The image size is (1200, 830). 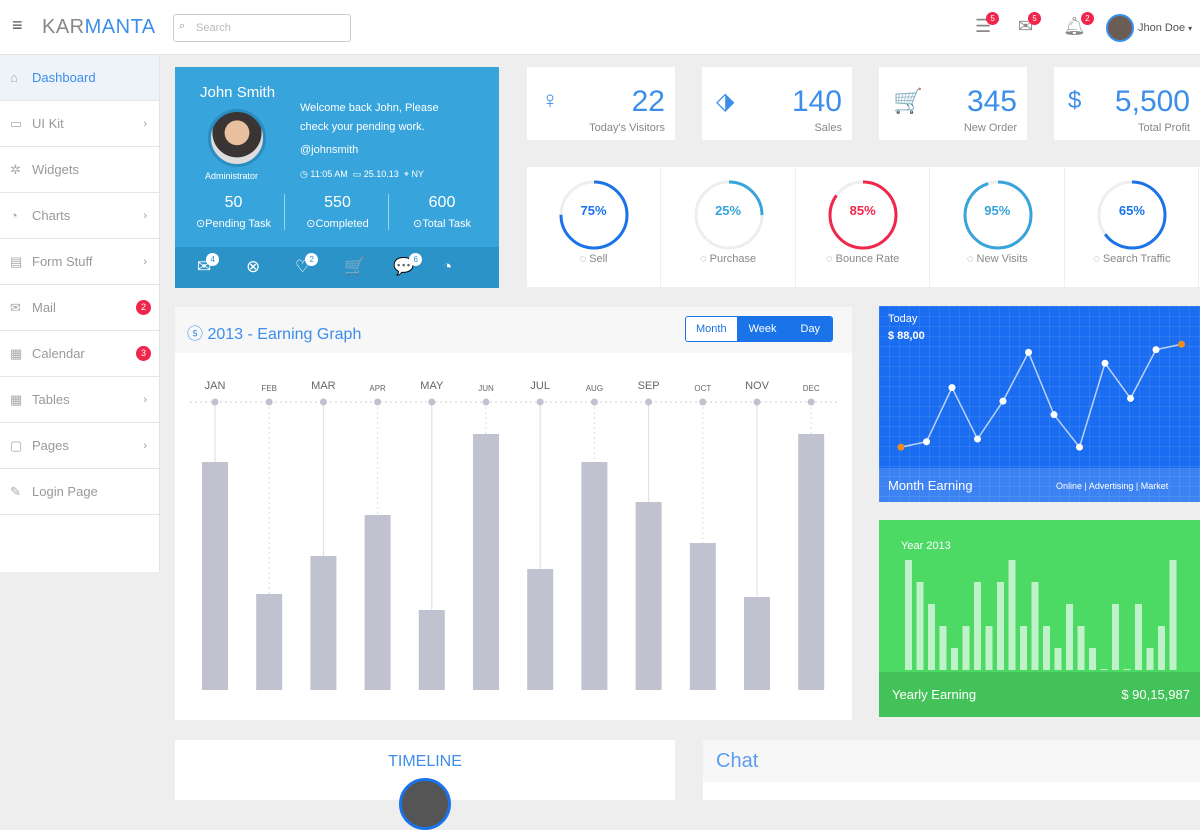 What do you see at coordinates (953, 103) in the screenshot?
I see `stat-card: 🛒 345 New Order` at bounding box center [953, 103].